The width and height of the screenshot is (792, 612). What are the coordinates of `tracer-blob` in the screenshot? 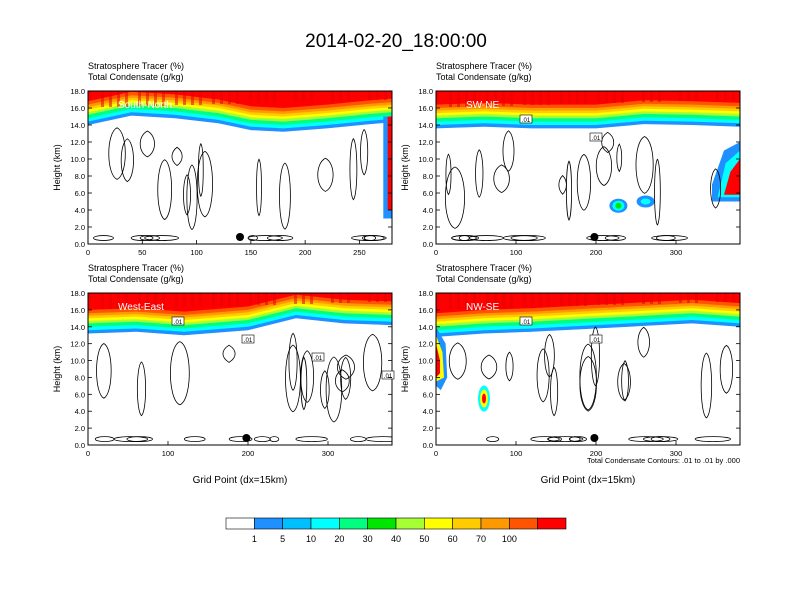 It's located at (618, 205).